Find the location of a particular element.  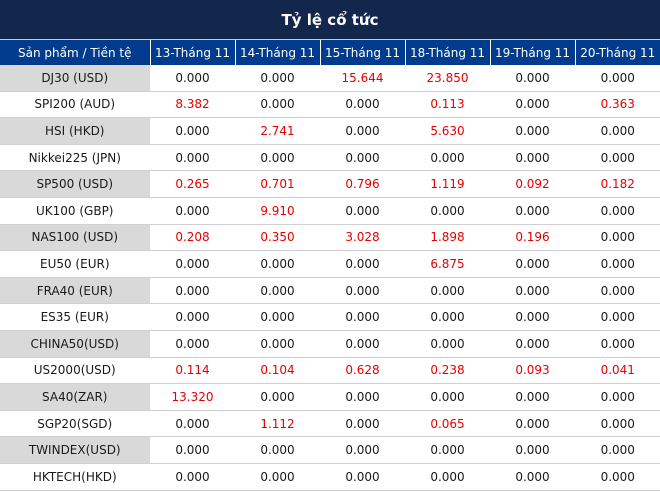

product-cell: US2000(USD) is located at coordinates (75, 371).